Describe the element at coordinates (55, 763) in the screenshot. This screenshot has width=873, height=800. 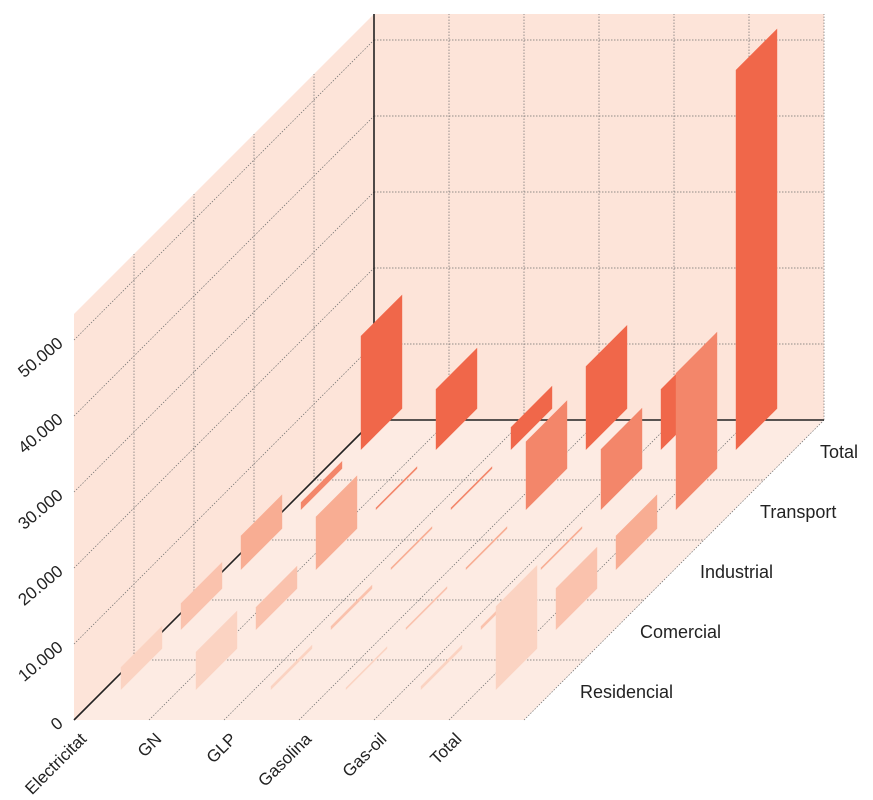
I see `category-label: Electricitat` at that location.